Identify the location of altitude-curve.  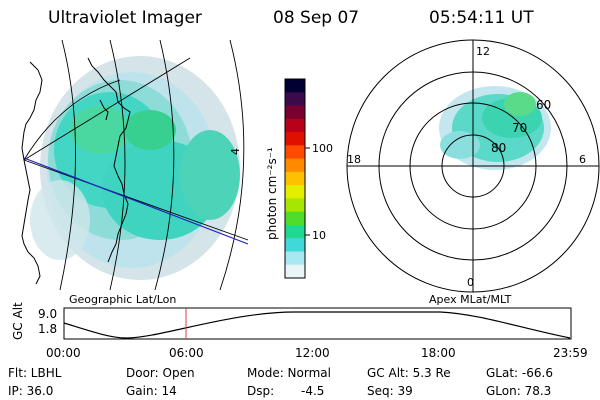
(317, 325).